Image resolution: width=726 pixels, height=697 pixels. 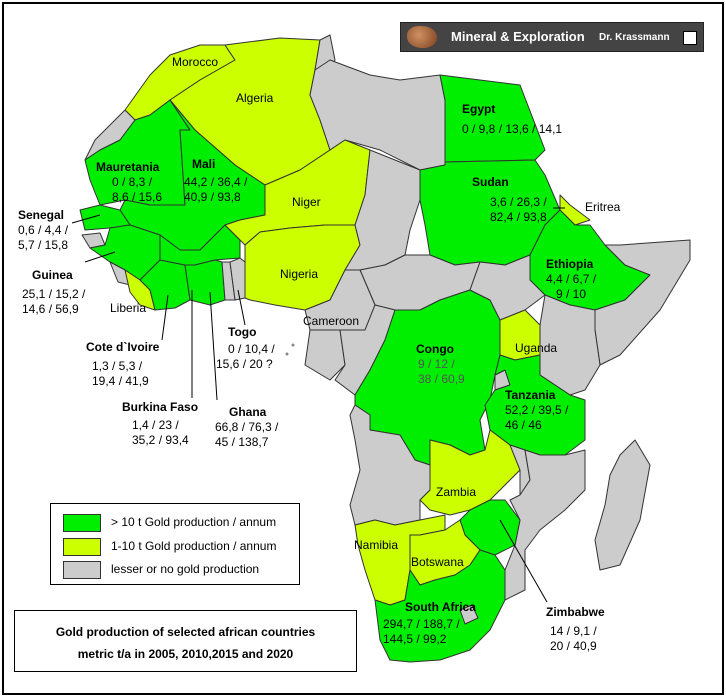 I want to click on burkina-faso-name: Burkina Faso, so click(x=160, y=407).